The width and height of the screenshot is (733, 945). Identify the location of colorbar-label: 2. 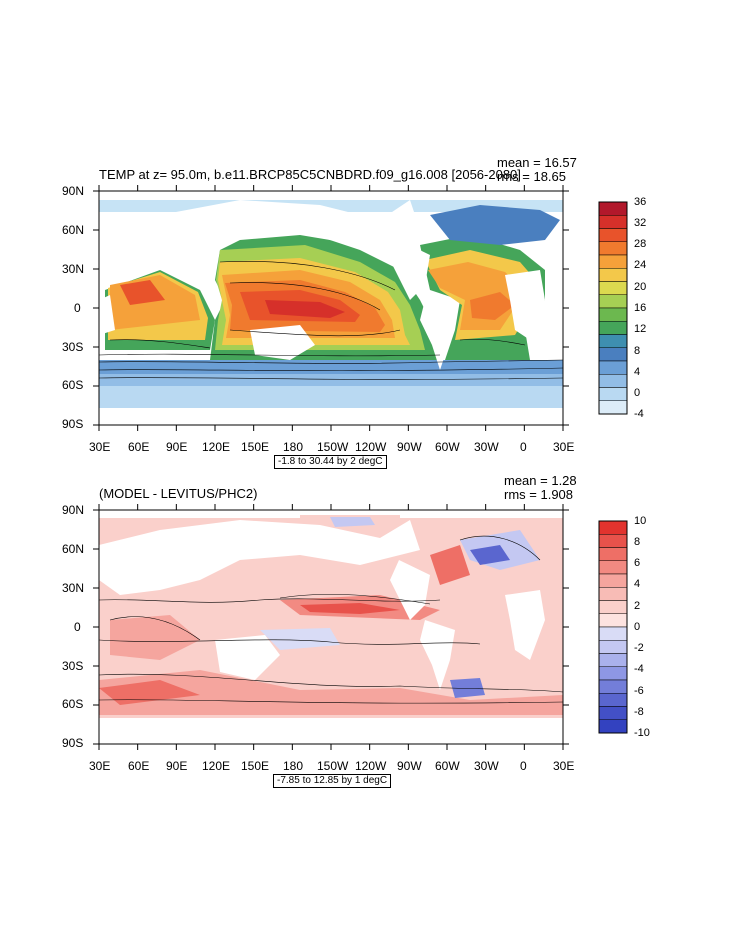
(637, 606).